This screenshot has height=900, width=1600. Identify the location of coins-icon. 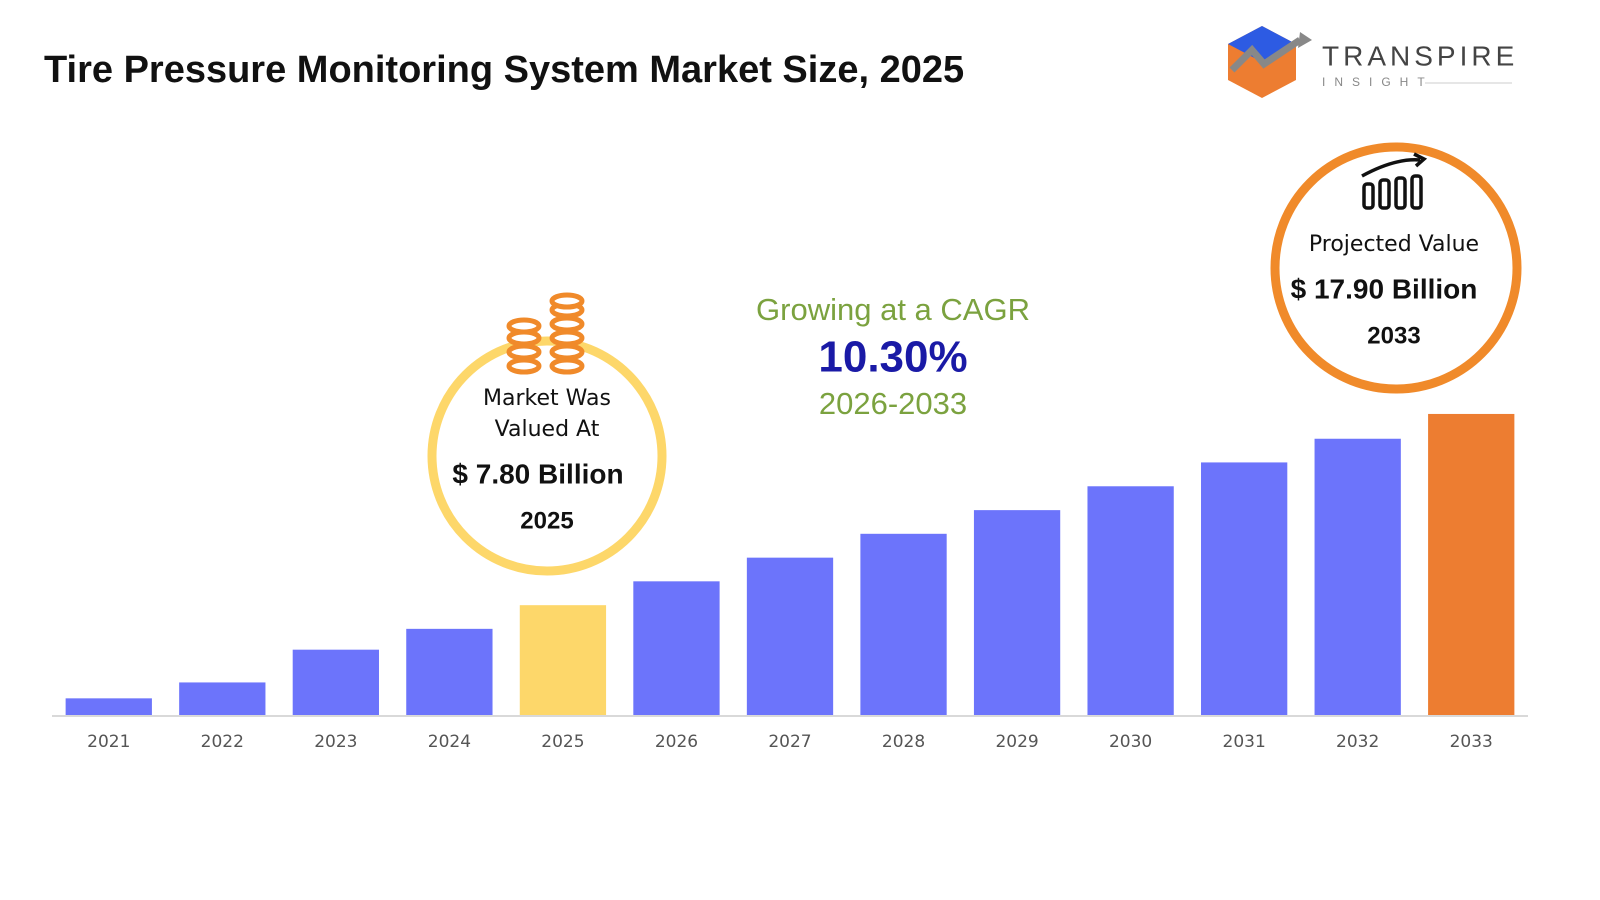
(545, 333).